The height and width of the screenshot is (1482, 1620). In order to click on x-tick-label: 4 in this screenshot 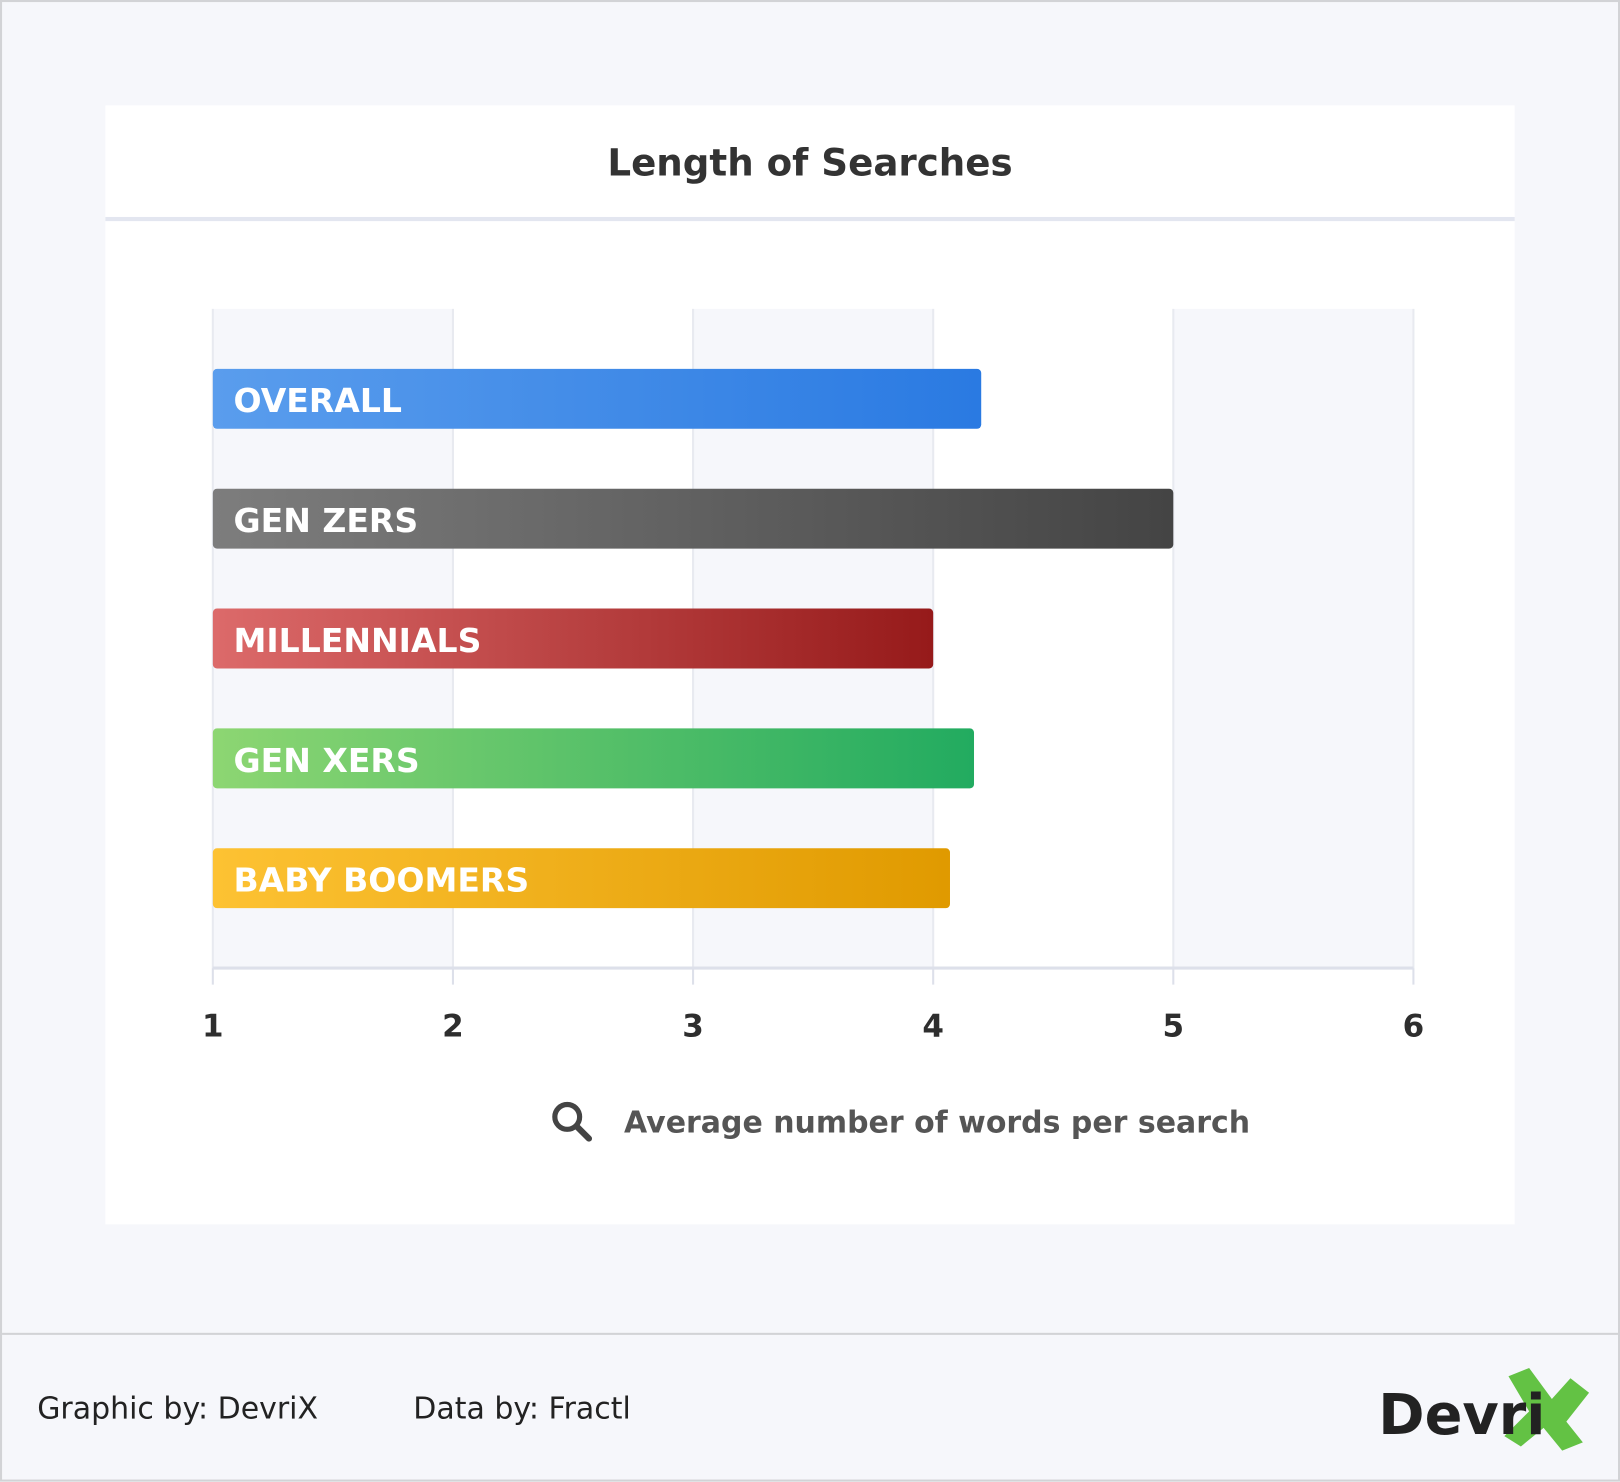, I will do `click(933, 1026)`.